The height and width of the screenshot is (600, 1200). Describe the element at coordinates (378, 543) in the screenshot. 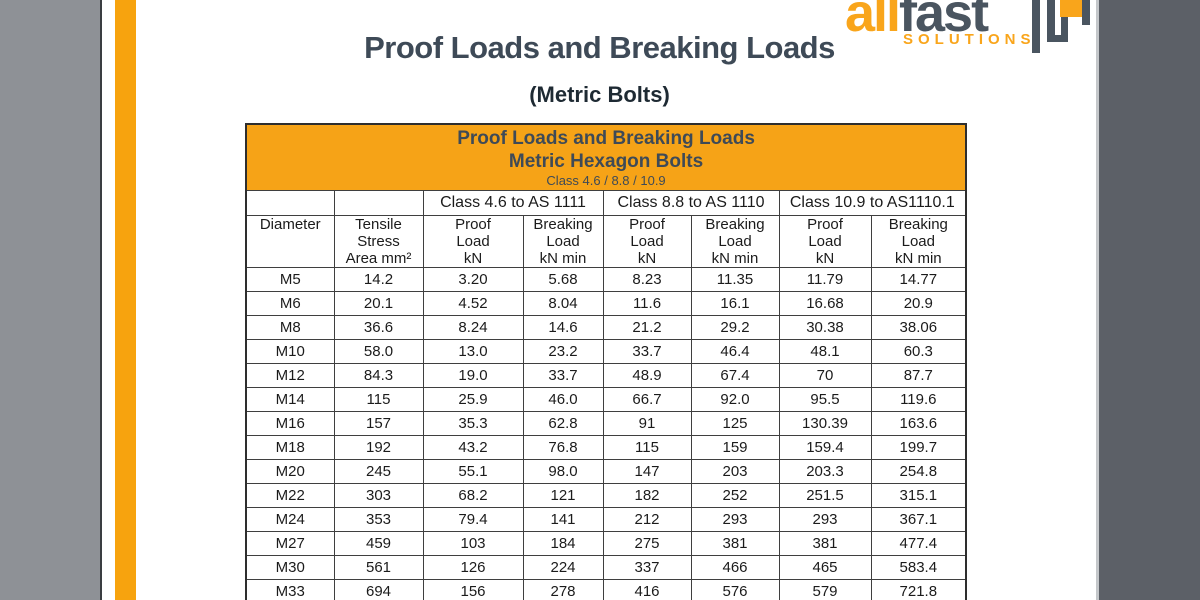

I see `value-cell: 459` at that location.